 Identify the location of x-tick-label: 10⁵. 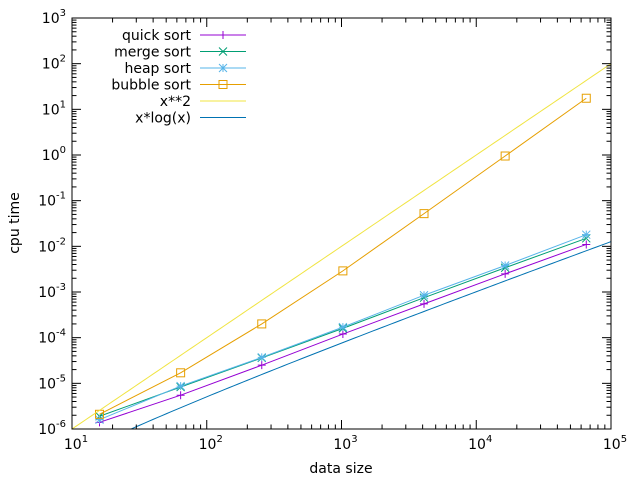
(615, 443).